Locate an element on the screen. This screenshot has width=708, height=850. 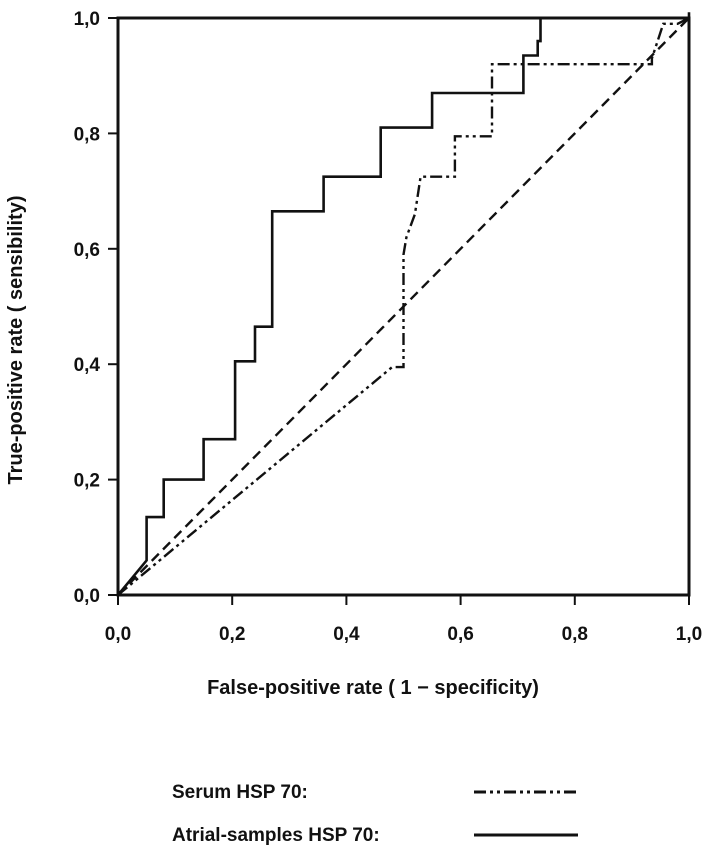
x-tick-label: 0,2 is located at coordinates (232, 634).